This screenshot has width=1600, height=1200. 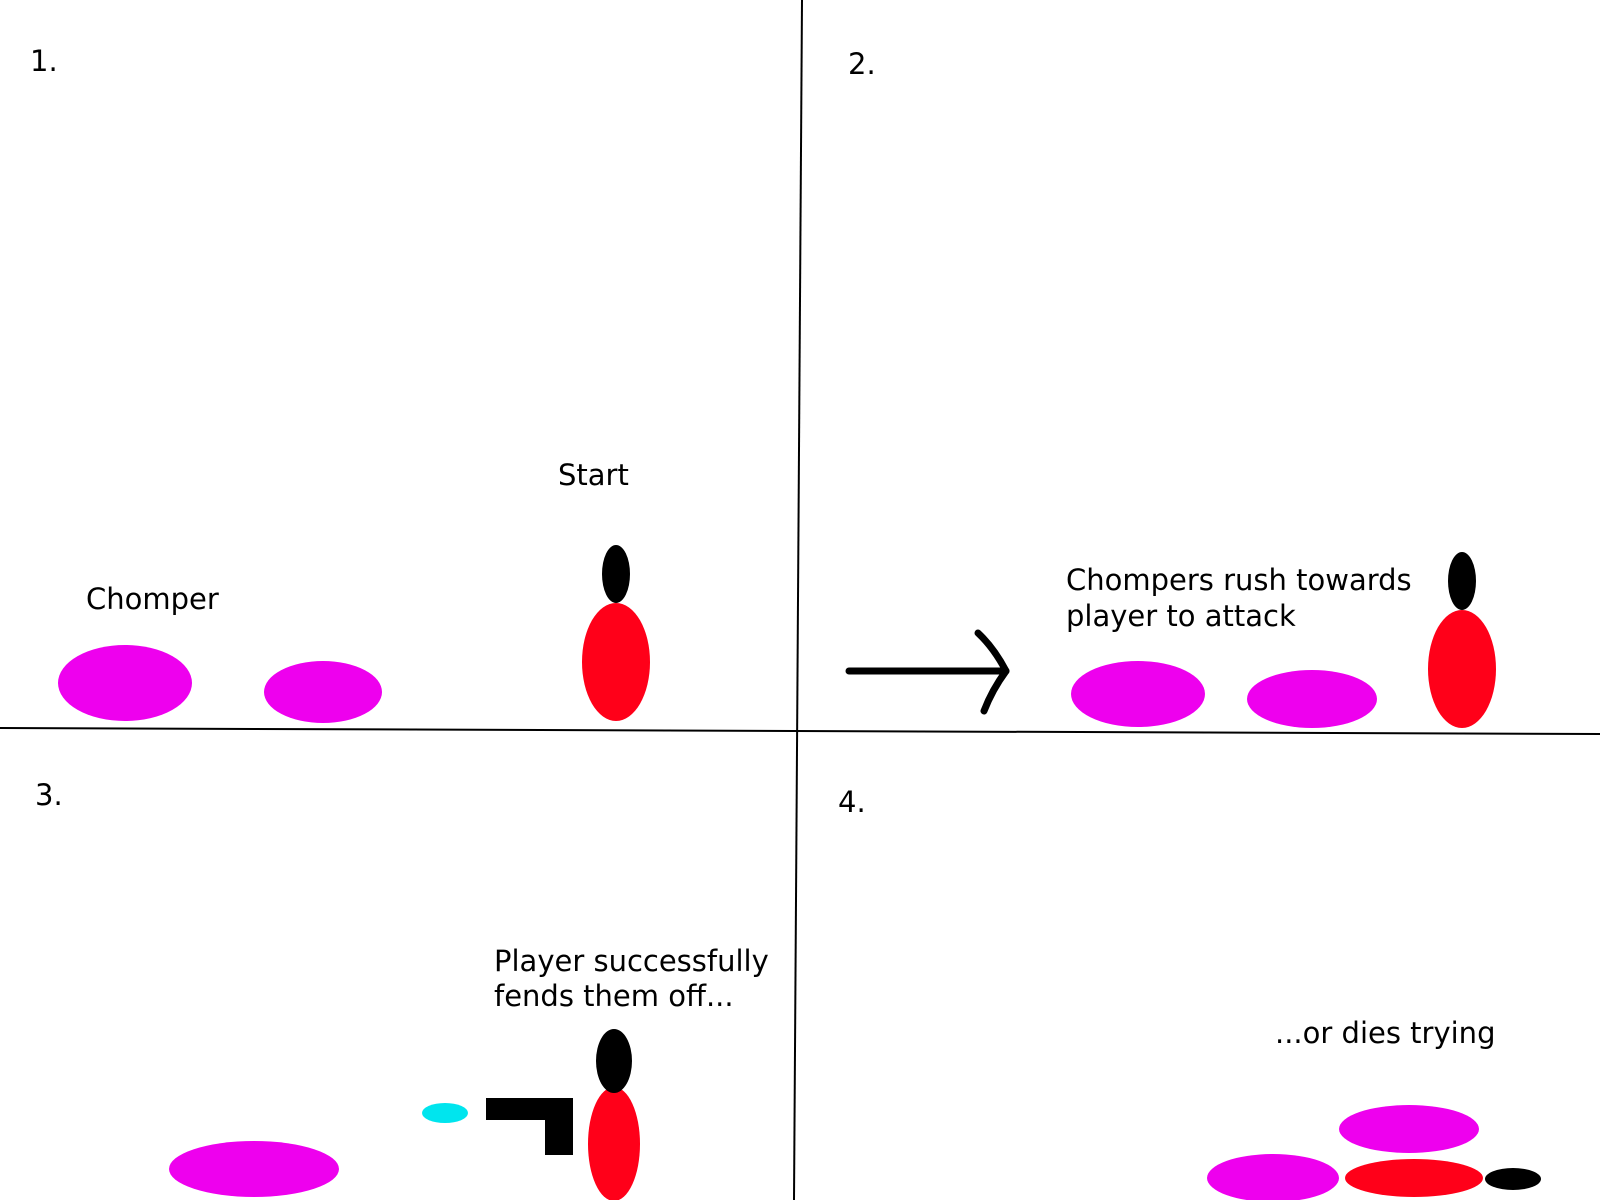 What do you see at coordinates (798, 600) in the screenshot?
I see `vertical-divider` at bounding box center [798, 600].